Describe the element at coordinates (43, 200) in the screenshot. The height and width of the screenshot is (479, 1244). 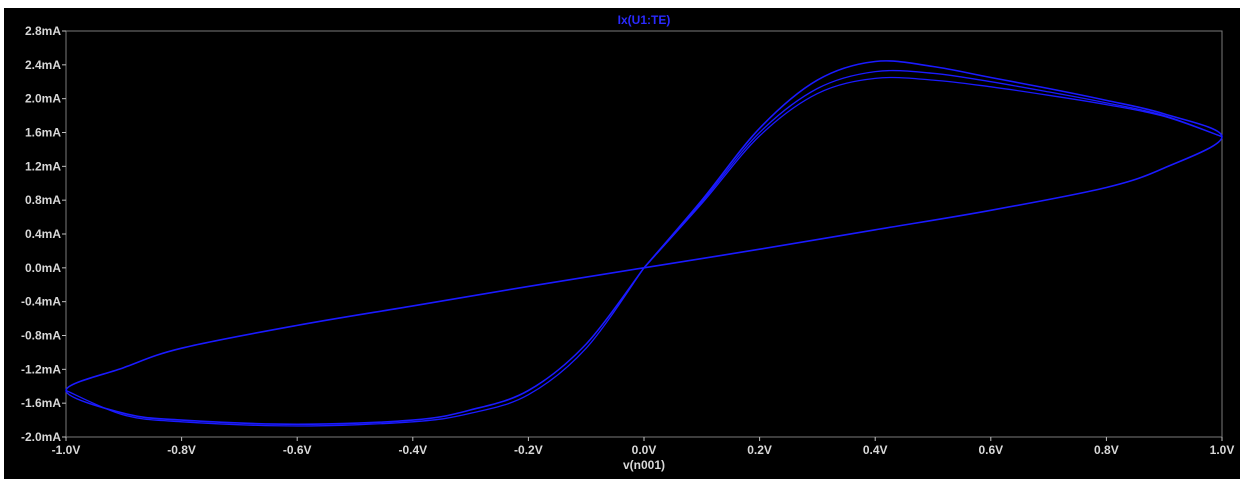
I see `y-tick-label: 0.8mA` at that location.